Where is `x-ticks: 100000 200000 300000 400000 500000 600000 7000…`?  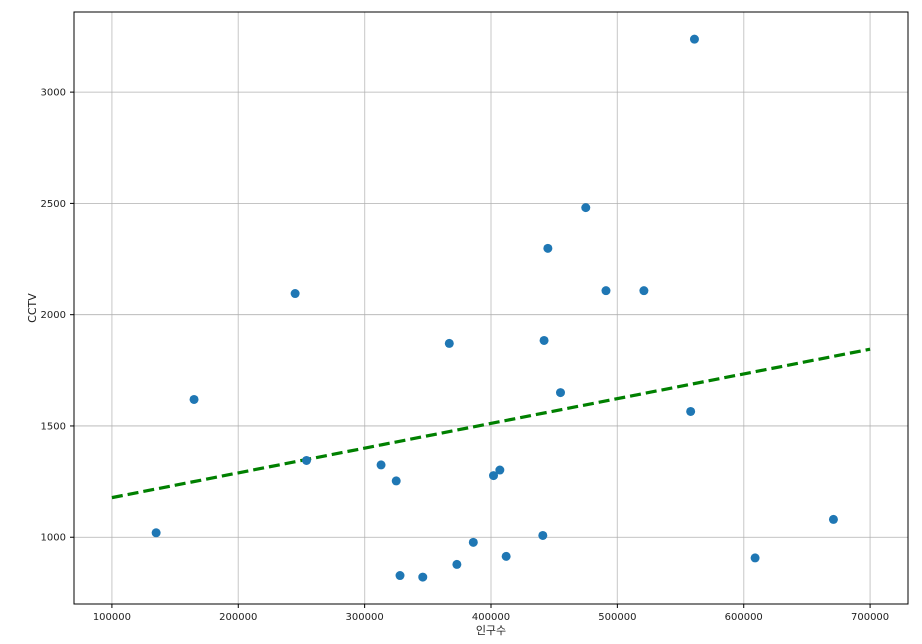 x-ticks: 100000 200000 300000 400000 500000 600000 7000… is located at coordinates (491, 613).